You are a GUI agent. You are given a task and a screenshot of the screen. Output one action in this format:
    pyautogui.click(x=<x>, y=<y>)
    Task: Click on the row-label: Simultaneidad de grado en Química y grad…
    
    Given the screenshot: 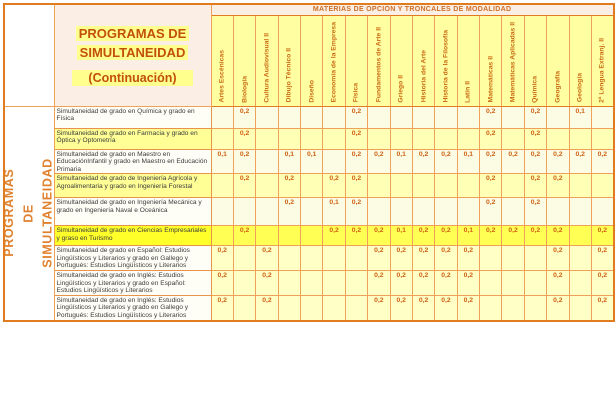 What is the action you would take?
    pyautogui.click(x=132, y=117)
    